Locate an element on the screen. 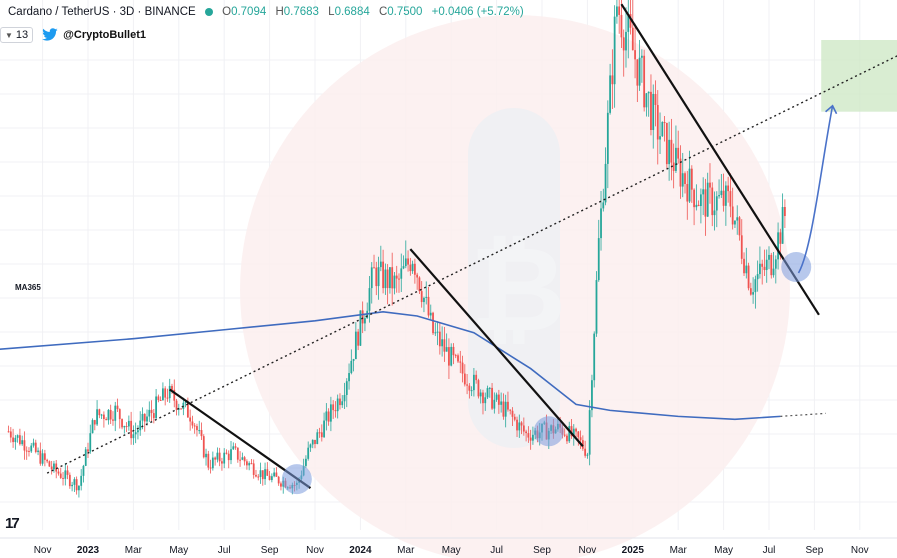 This screenshot has width=897, height=558. twitter-bird-icon is located at coordinates (50, 34).